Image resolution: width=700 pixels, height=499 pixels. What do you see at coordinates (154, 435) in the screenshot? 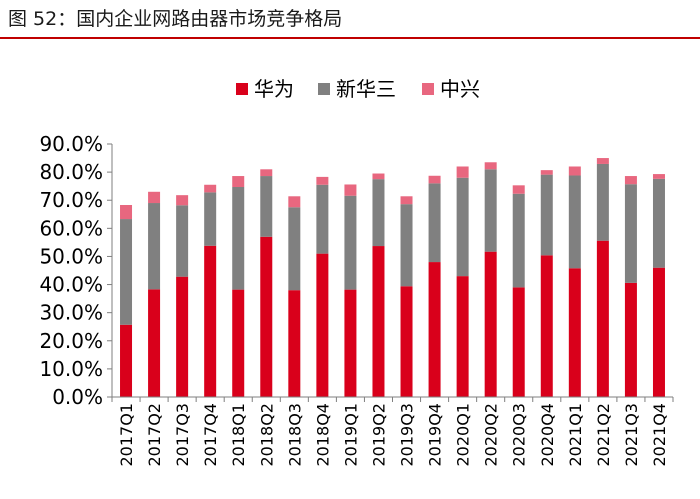
I see `x-tick-label: 2017Q2` at bounding box center [154, 435].